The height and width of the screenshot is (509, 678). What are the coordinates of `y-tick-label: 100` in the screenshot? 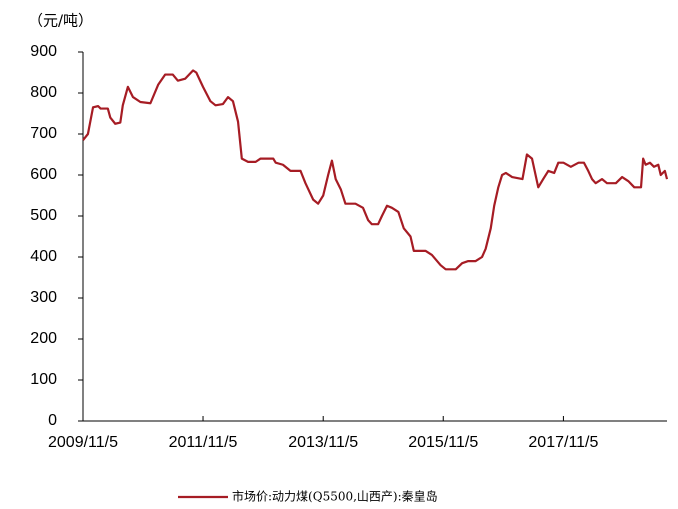 It's located at (43, 379).